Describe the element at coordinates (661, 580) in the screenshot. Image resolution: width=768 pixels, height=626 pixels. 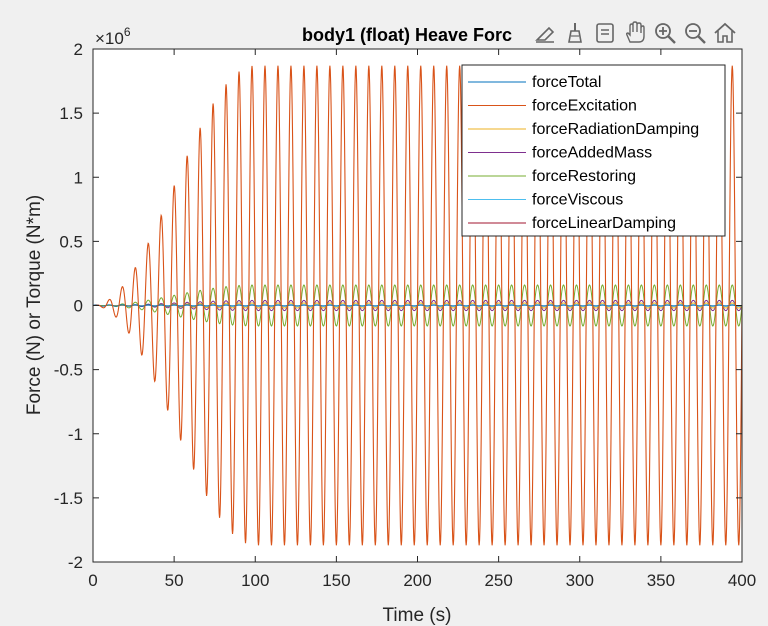
I see `x-tick-label: 350` at that location.